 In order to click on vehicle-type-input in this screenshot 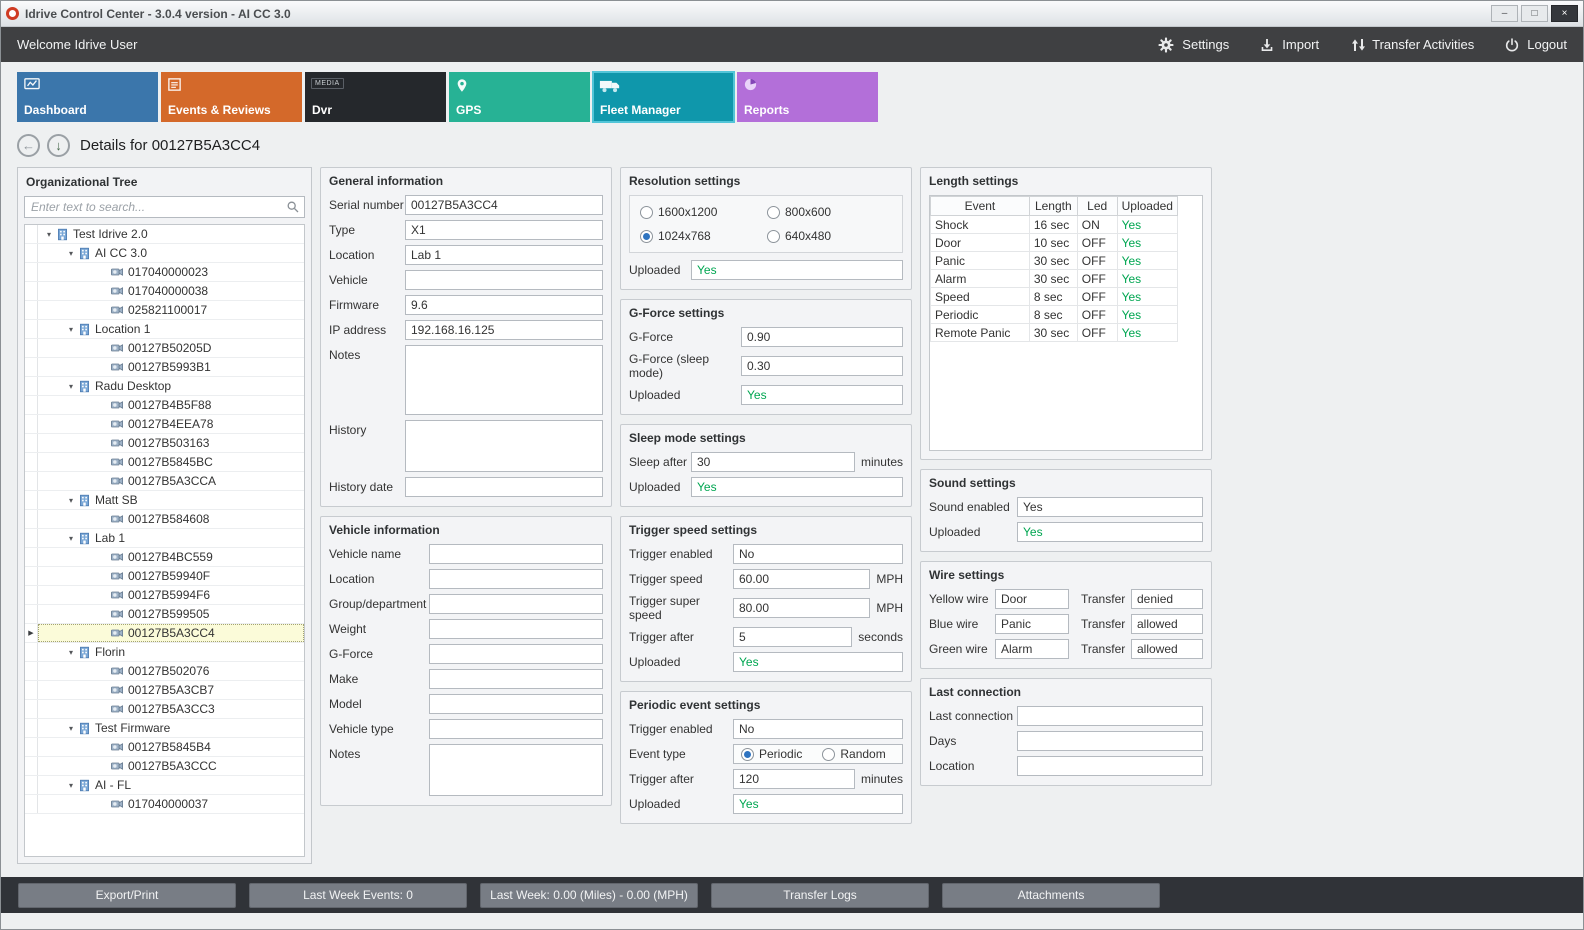, I will do `click(516, 729)`.